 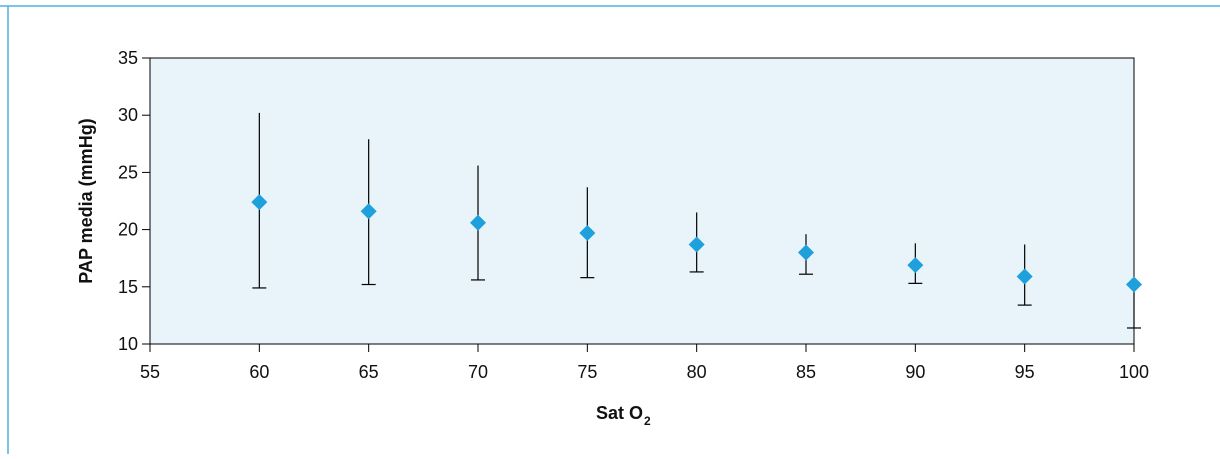 What do you see at coordinates (1025, 372) in the screenshot?
I see `x-tick-label: 95` at bounding box center [1025, 372].